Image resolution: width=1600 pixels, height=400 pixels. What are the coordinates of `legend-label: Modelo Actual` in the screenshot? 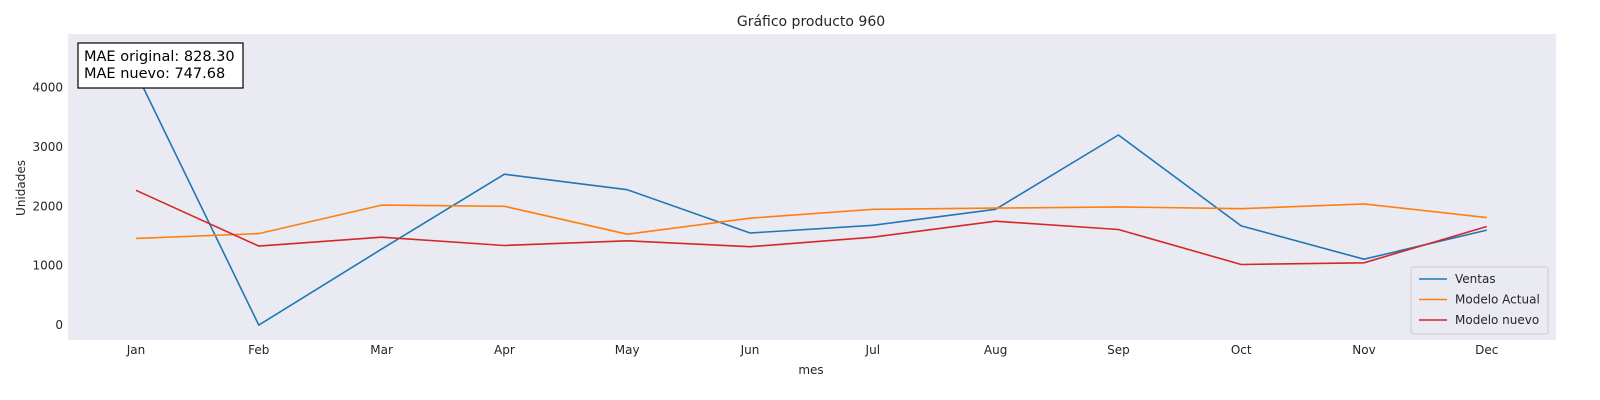 It's located at (1497, 300).